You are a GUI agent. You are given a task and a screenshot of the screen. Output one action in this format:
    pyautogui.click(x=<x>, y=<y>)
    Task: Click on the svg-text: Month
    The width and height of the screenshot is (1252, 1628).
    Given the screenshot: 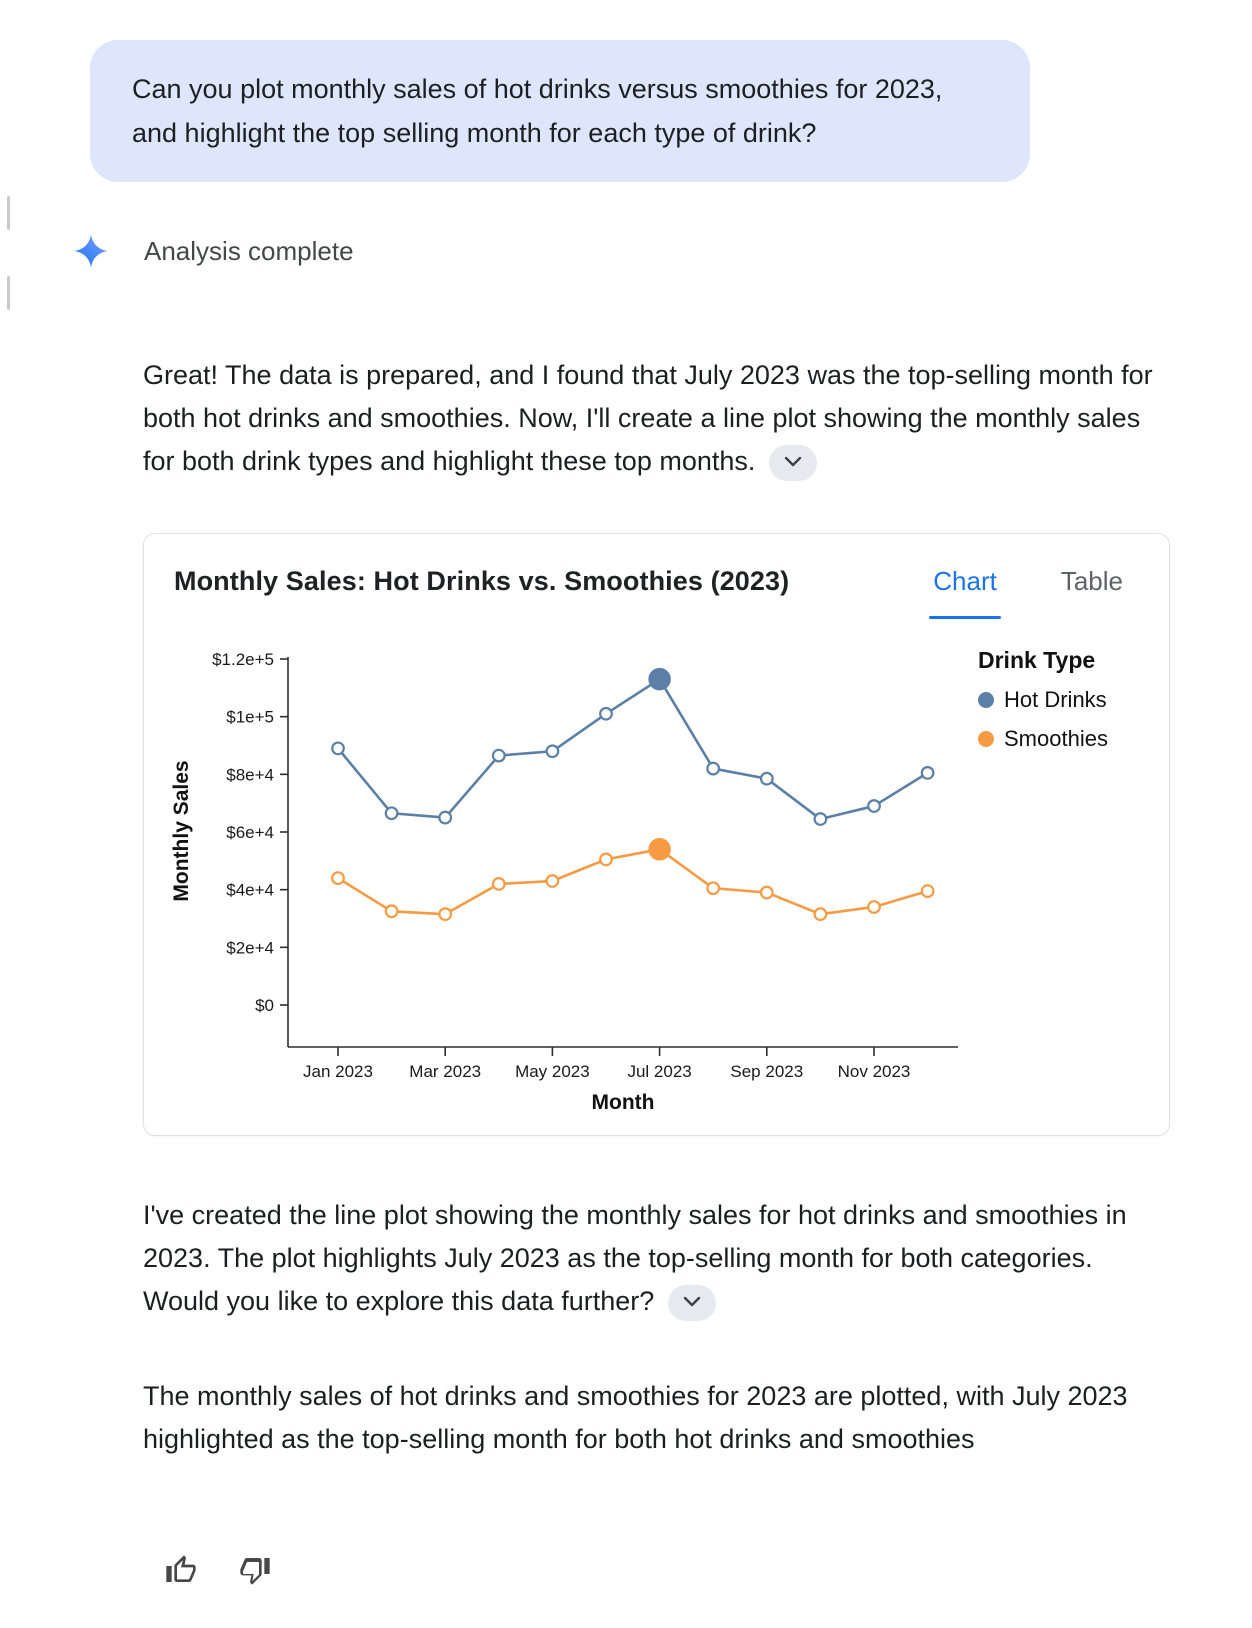 What is the action you would take?
    pyautogui.click(x=623, y=1102)
    